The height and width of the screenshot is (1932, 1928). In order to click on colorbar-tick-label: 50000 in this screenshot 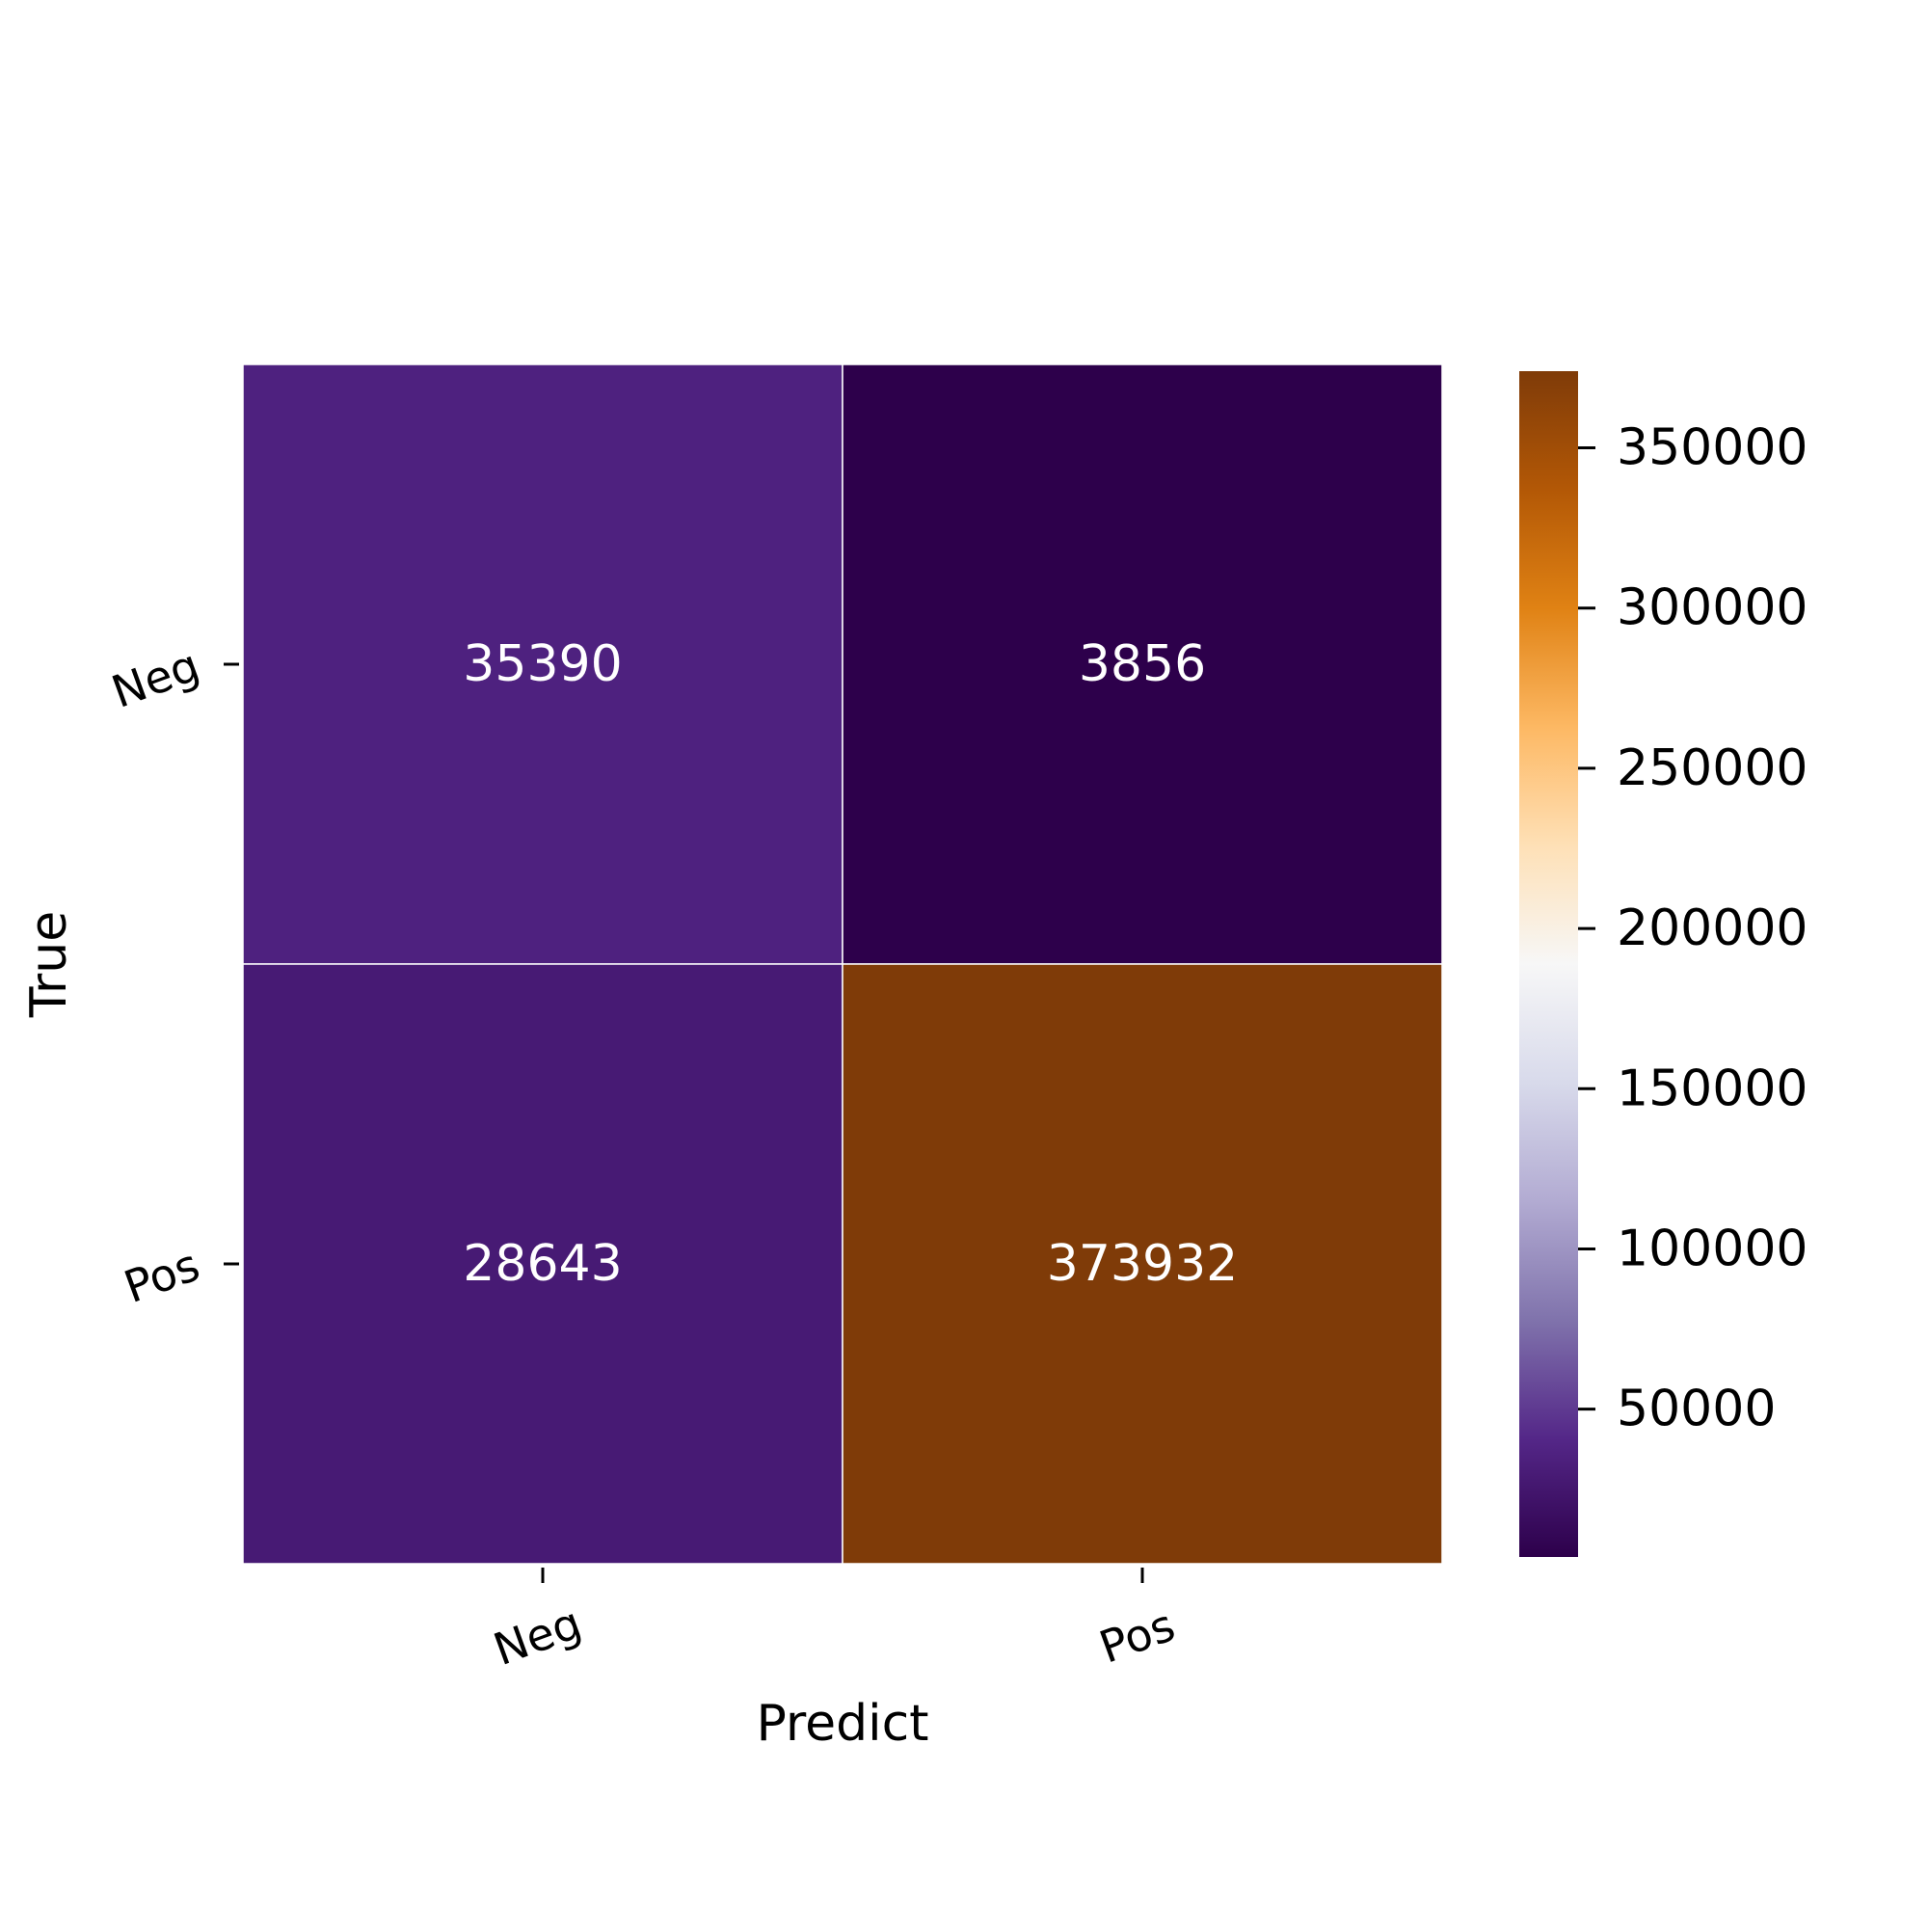, I will do `click(1696, 1410)`.